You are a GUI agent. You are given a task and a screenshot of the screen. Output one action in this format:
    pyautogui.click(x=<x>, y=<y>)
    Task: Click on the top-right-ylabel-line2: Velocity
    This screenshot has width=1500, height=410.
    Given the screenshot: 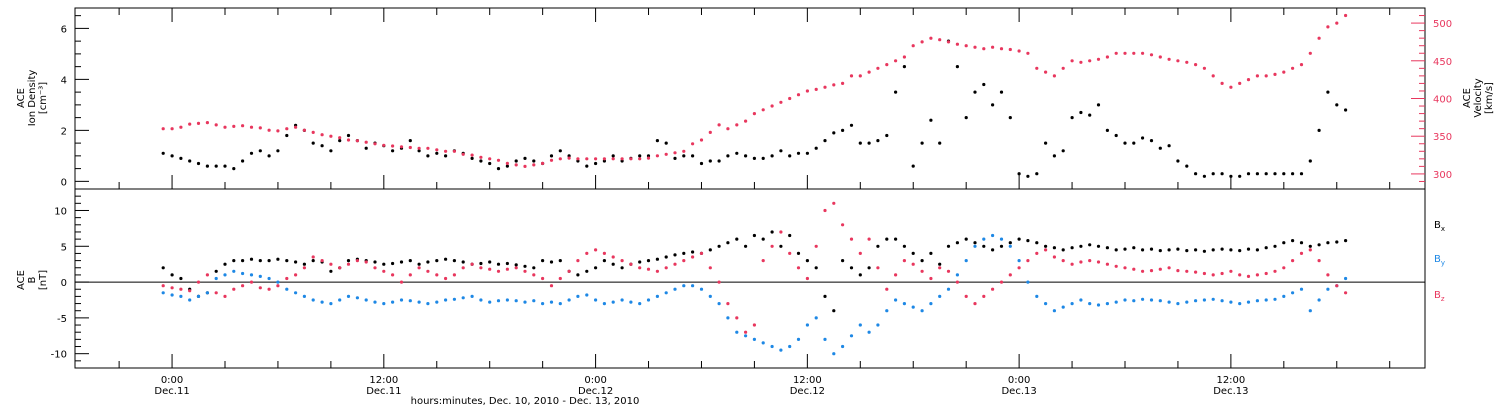 What is the action you would take?
    pyautogui.click(x=1478, y=97)
    